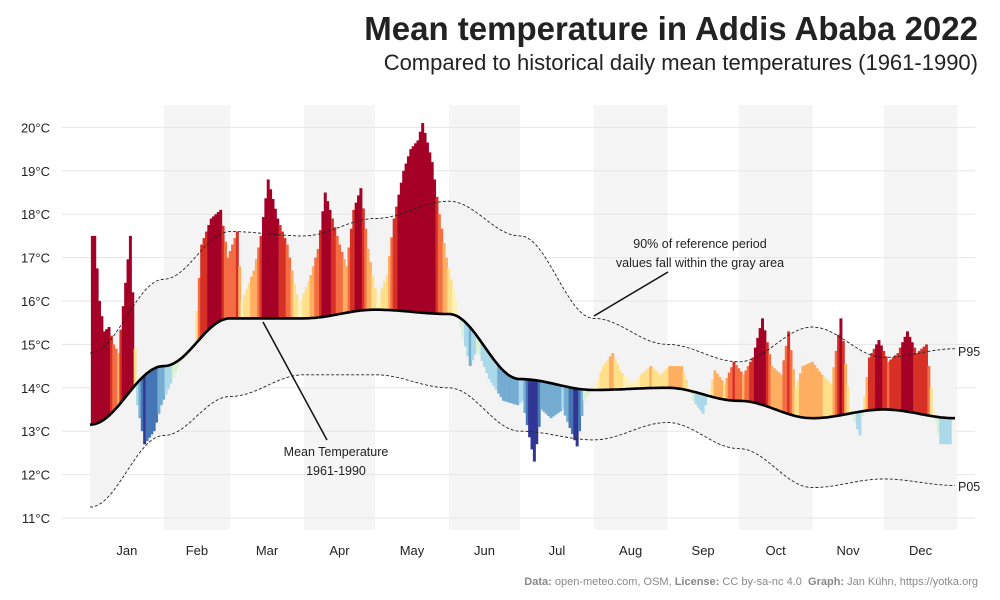  What do you see at coordinates (630, 550) in the screenshot?
I see `x-tick-label: Aug` at bounding box center [630, 550].